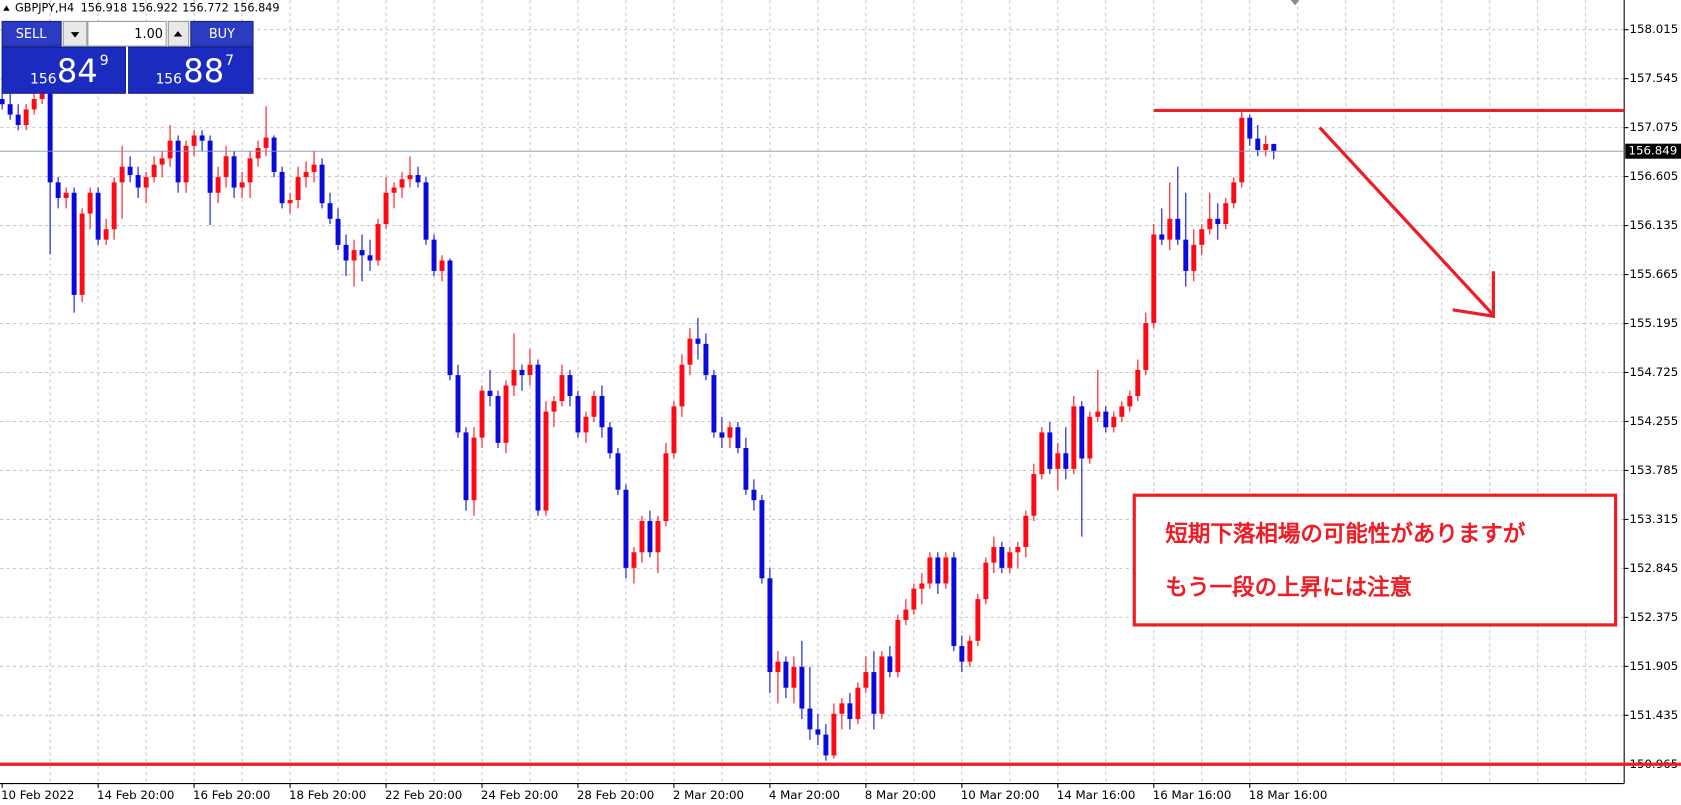  Describe the element at coordinates (229, 61) in the screenshot. I see `buy-price-frac: 7` at that location.